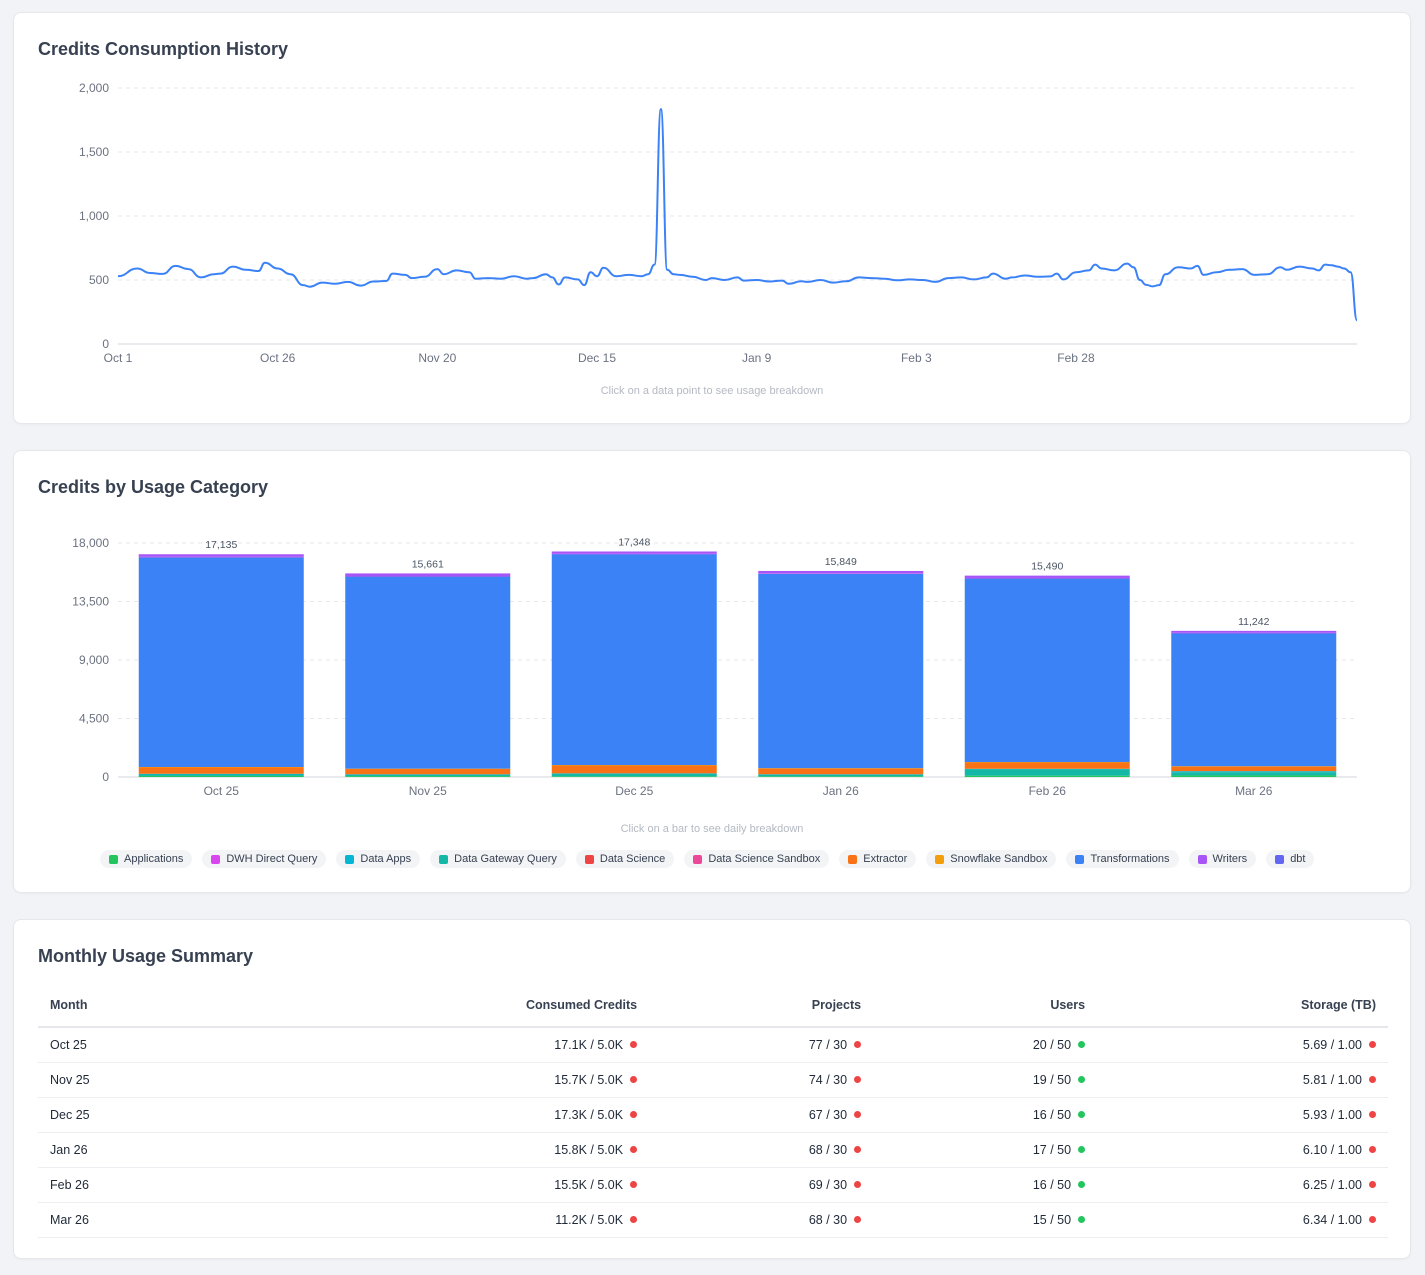  Describe the element at coordinates (916, 358) in the screenshot. I see `x-tick-label: Feb 3` at that location.